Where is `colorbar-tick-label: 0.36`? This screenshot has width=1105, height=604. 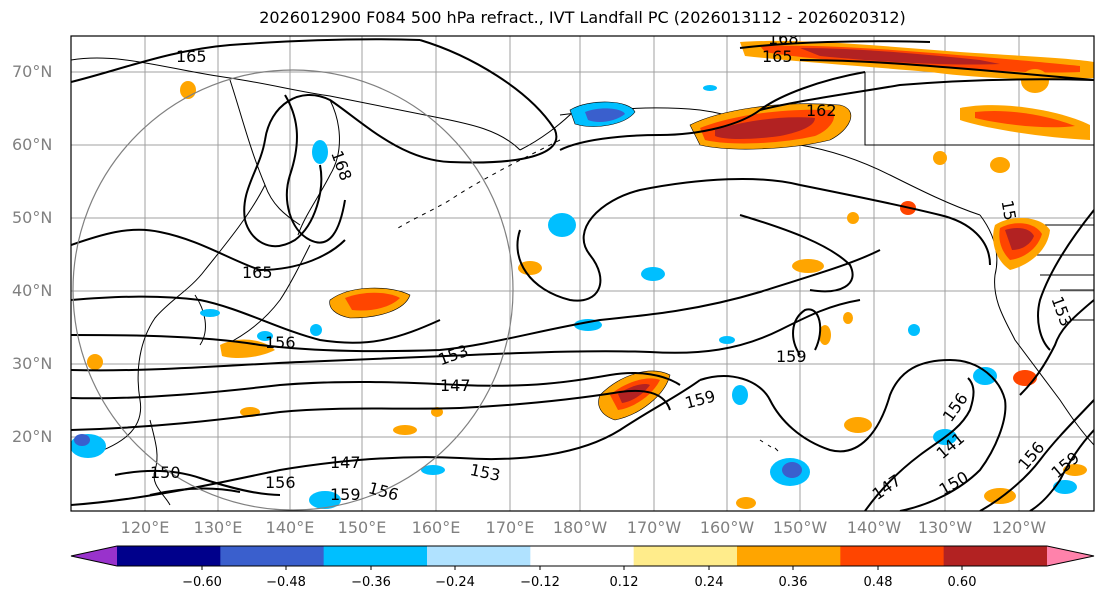 colorbar-tick-label: 0.36 is located at coordinates (793, 582).